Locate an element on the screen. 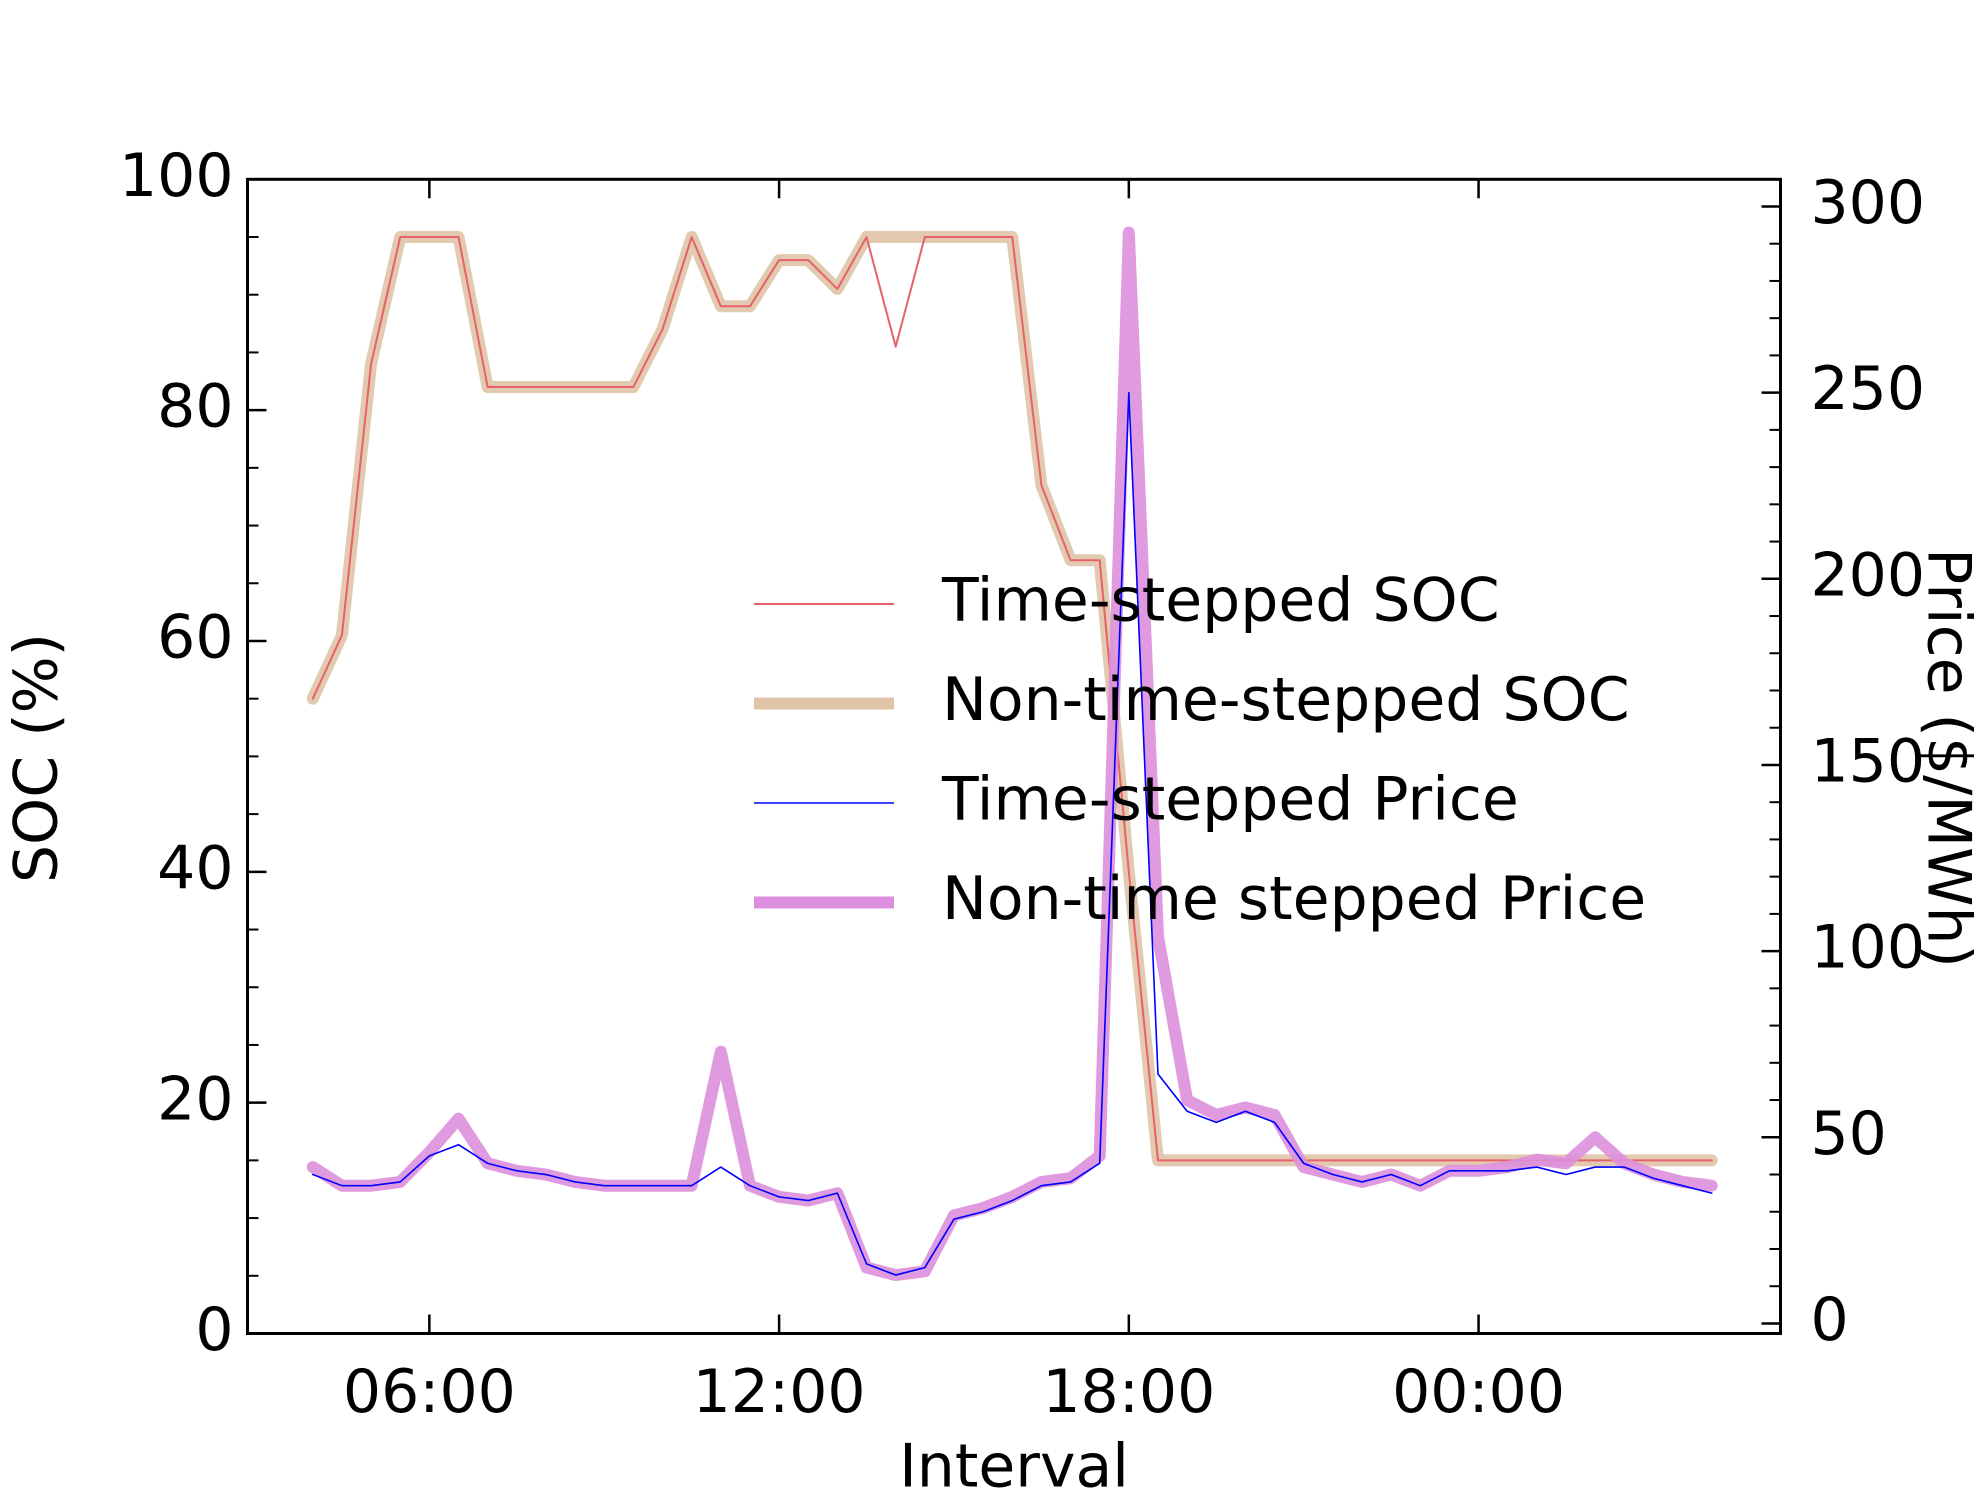 Image resolution: width=1980 pixels, height=1500 pixels. y2-tick-label: 0 is located at coordinates (1830, 1320).